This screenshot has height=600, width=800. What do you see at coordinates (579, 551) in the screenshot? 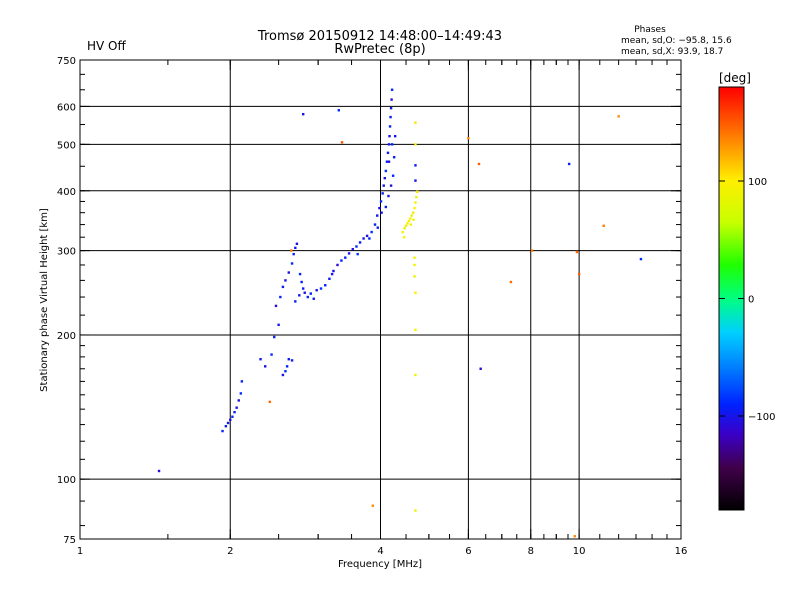
I see `x-tick-label: 10` at bounding box center [579, 551].